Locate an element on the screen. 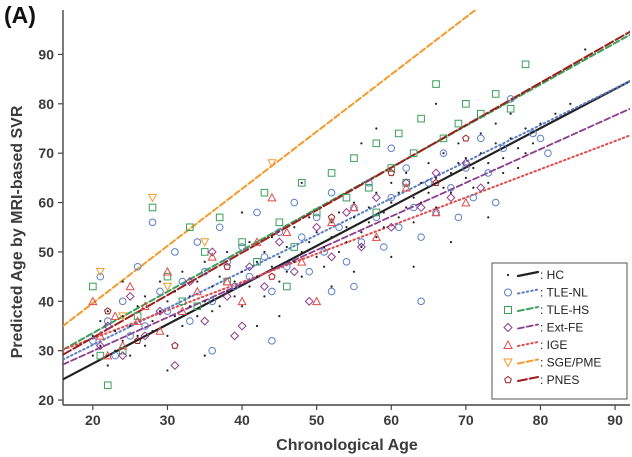 Image resolution: width=632 pixels, height=457 pixels. legend-label: : TLE-HS is located at coordinates (564, 310).